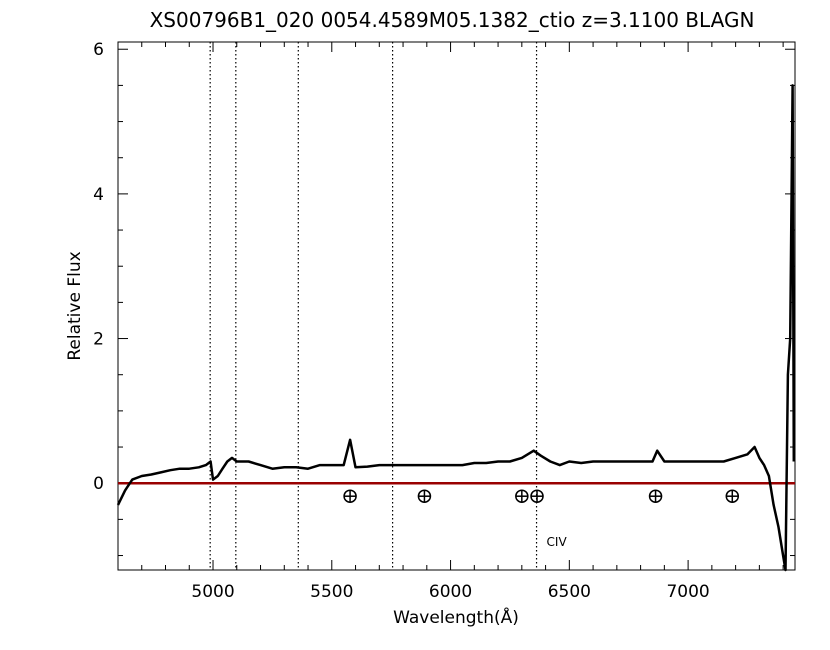 The width and height of the screenshot is (830, 650). What do you see at coordinates (98, 340) in the screenshot?
I see `y-tick-label: 2` at bounding box center [98, 340].